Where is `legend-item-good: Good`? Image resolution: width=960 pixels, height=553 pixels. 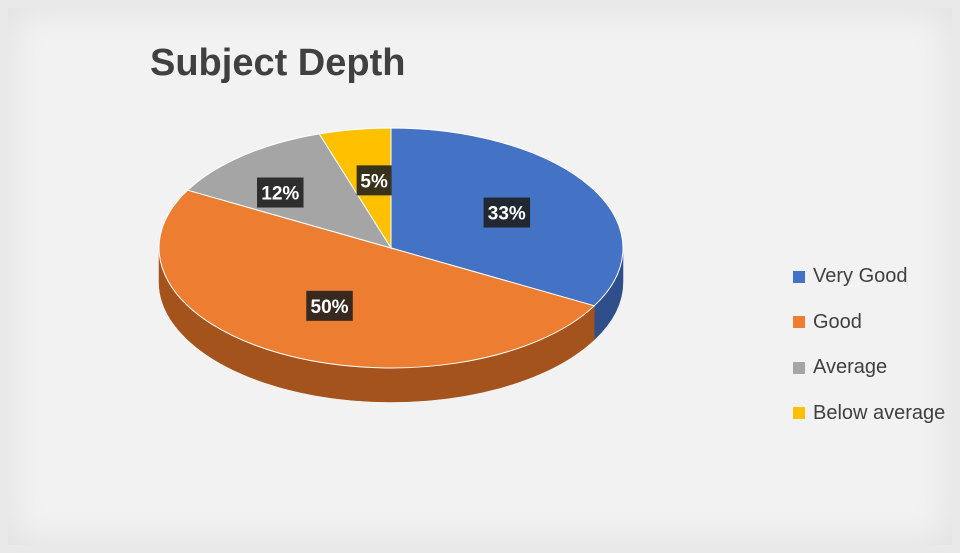 legend-item-good: Good is located at coordinates (869, 323).